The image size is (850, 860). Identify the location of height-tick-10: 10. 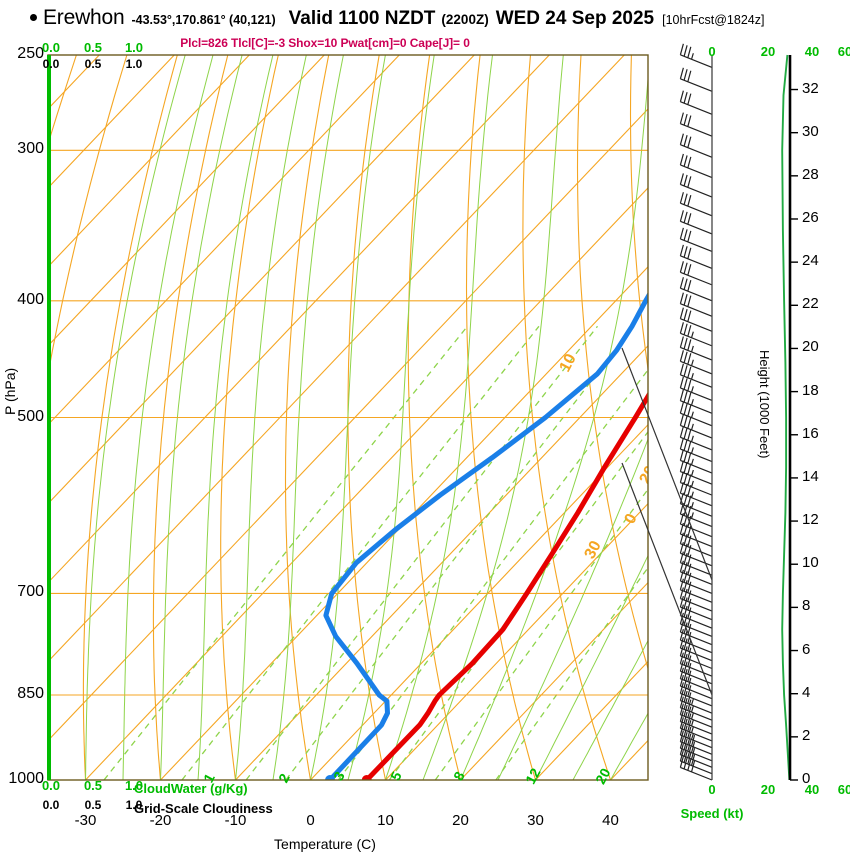
(810, 563).